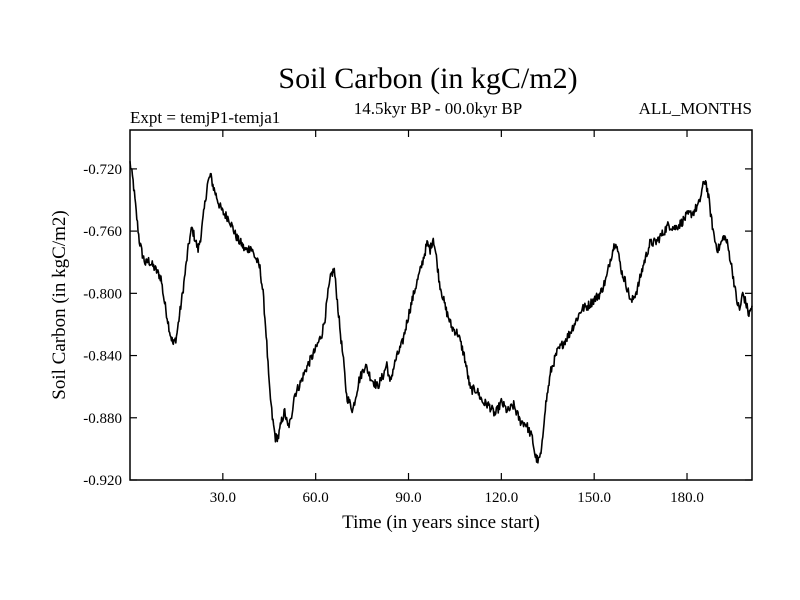 Image resolution: width=800 pixels, height=600 pixels. What do you see at coordinates (102, 419) in the screenshot?
I see `y-tick-label: -0.880` at bounding box center [102, 419].